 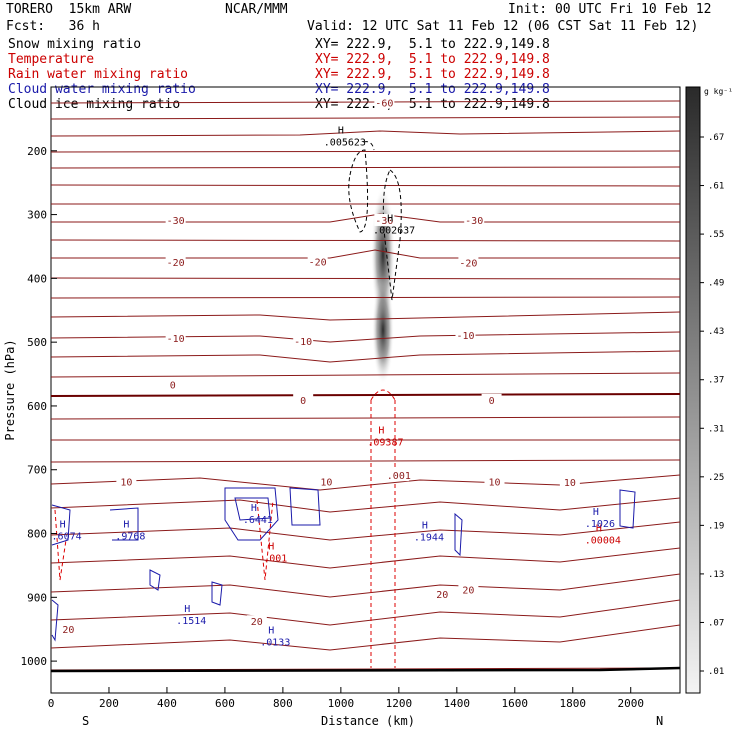 I want to click on field-temperature-xy: XY= 222.9, 5.1 to 222.9,149.8, so click(x=432, y=59).